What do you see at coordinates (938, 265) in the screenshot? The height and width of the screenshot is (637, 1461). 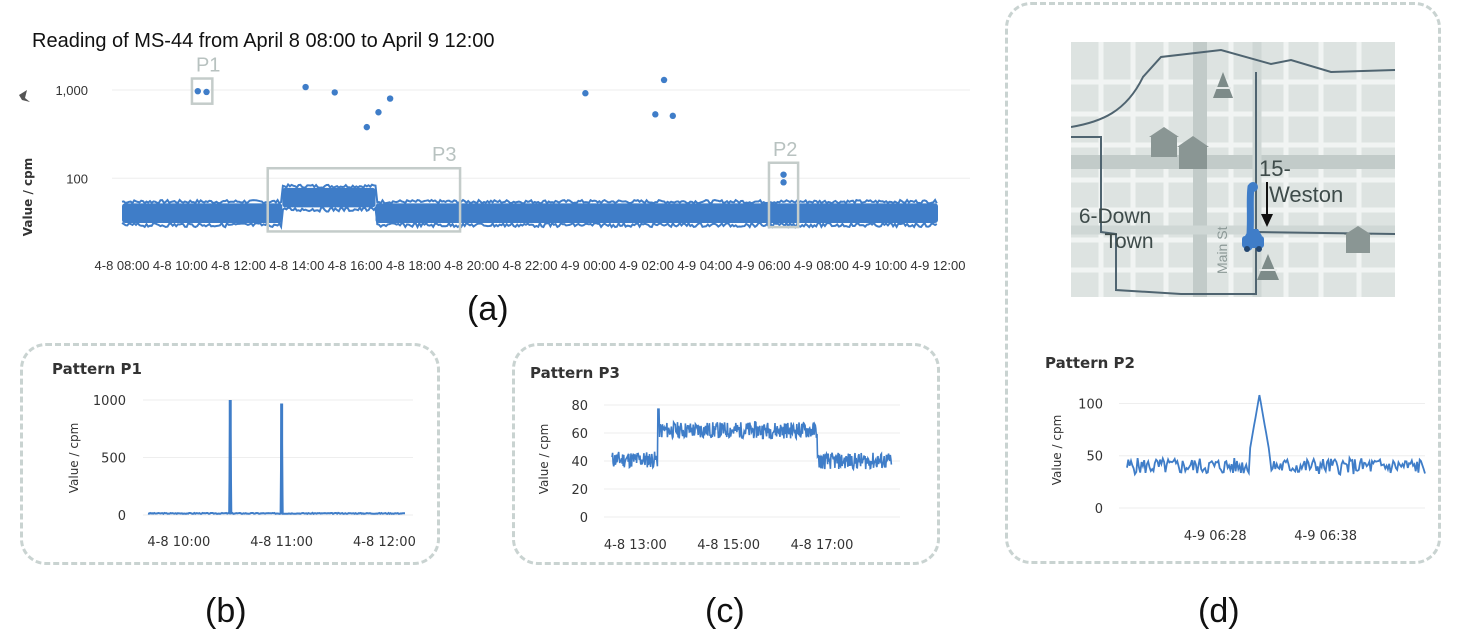 I see `x-tick-label: 4-9 12:00` at bounding box center [938, 265].